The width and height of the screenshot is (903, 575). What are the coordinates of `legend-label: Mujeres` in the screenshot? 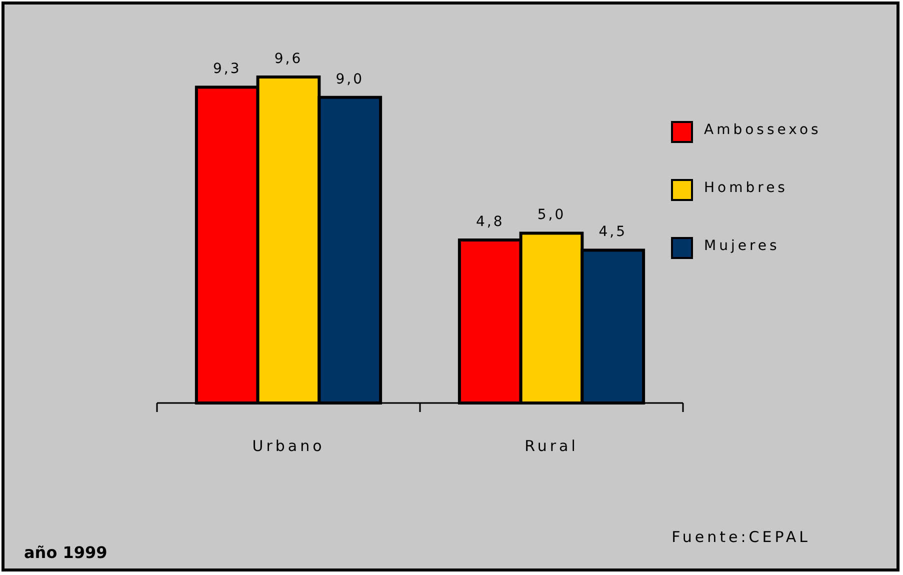 It's located at (742, 246).